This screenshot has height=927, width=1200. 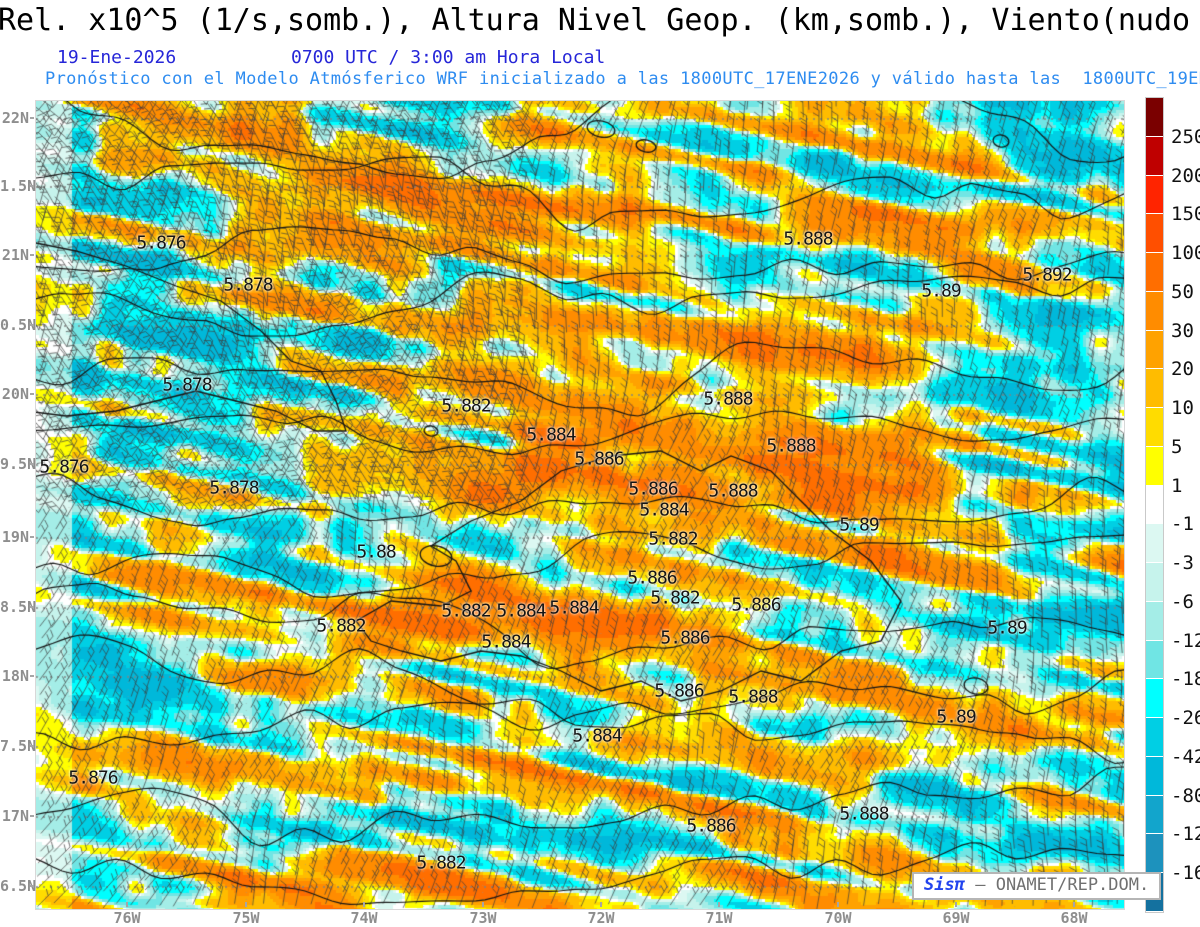 What do you see at coordinates (719, 918) in the screenshot?
I see `lon-label-71W: 71W` at bounding box center [719, 918].